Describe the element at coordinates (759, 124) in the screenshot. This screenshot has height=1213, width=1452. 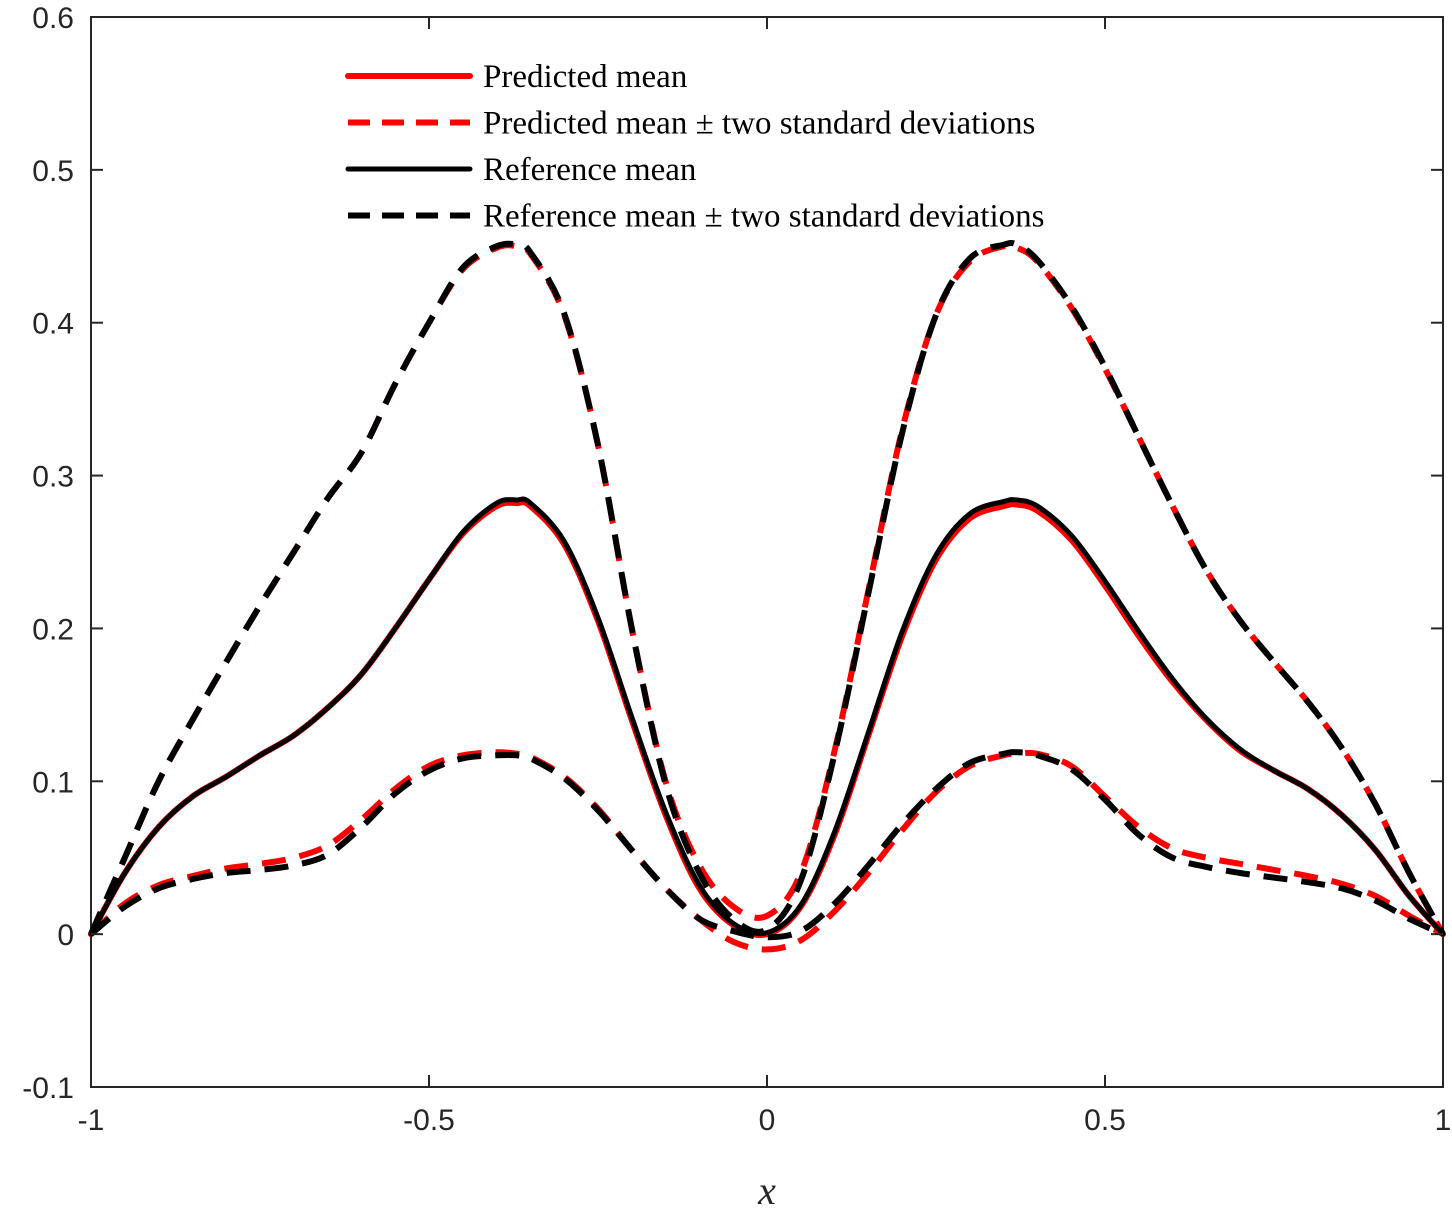
I see `legend-label-2: Predicted mean ± two standard deviations` at that location.